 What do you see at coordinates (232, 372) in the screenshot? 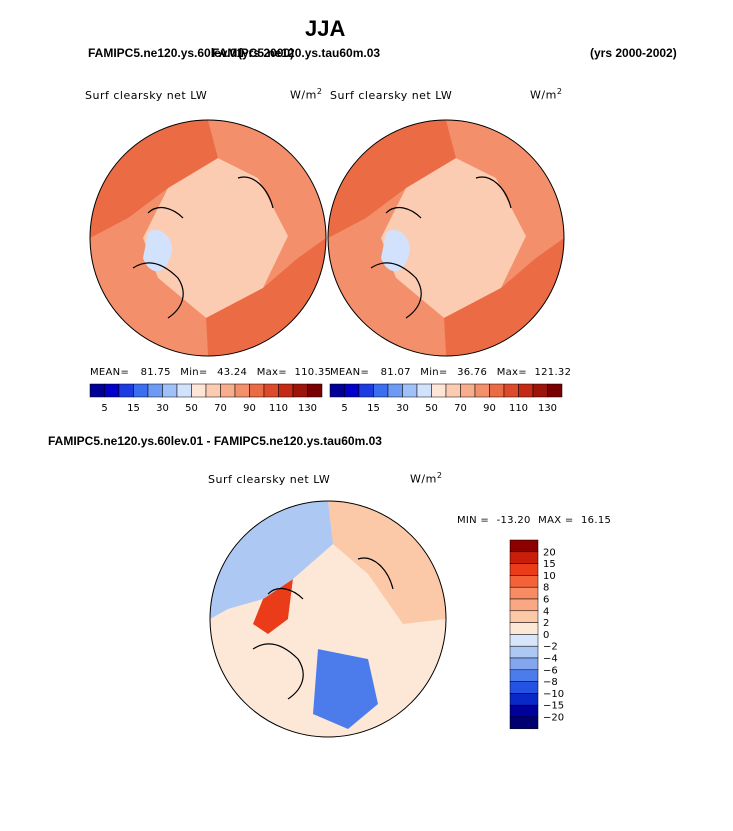
I see `panel1-min: 43.24` at bounding box center [232, 372].